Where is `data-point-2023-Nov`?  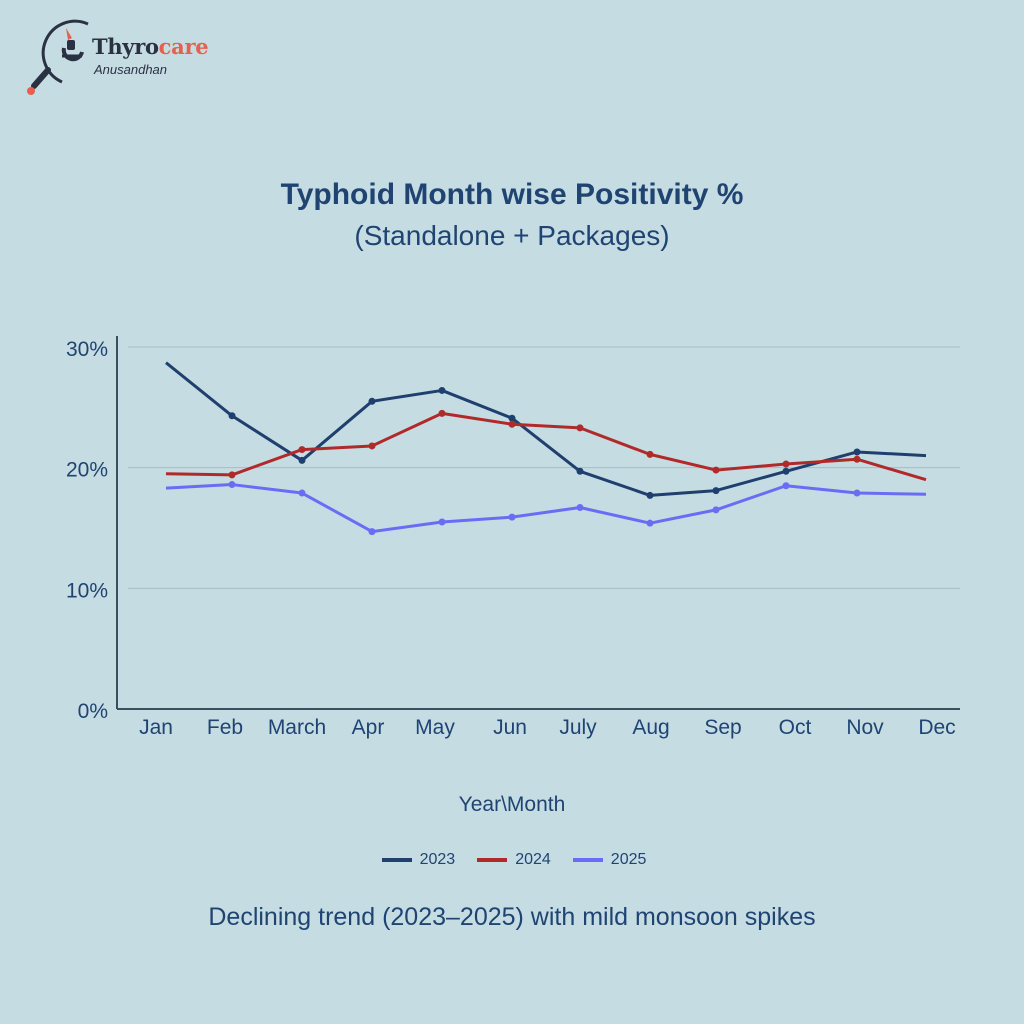
data-point-2023-Nov is located at coordinates (857, 452).